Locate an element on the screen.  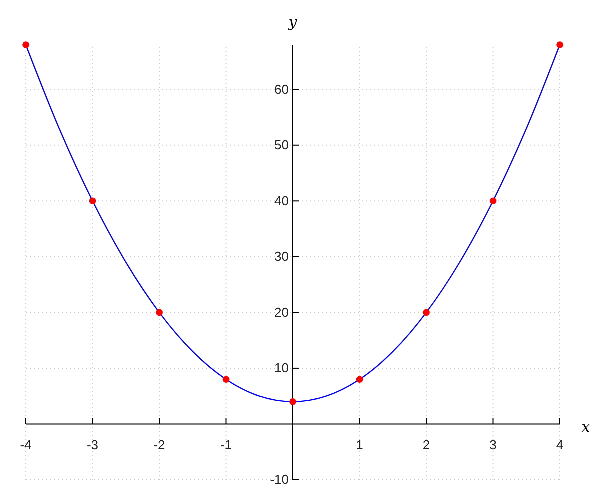
y-tick-label: 40 is located at coordinates (281, 200).